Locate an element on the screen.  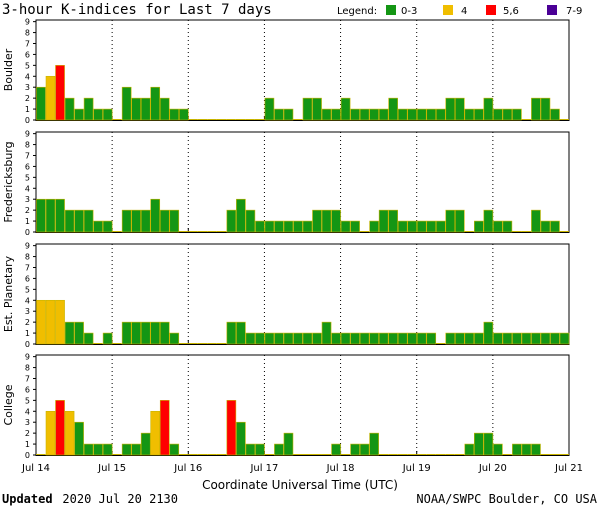
footer-updated-label: Updated is located at coordinates (27, 499).